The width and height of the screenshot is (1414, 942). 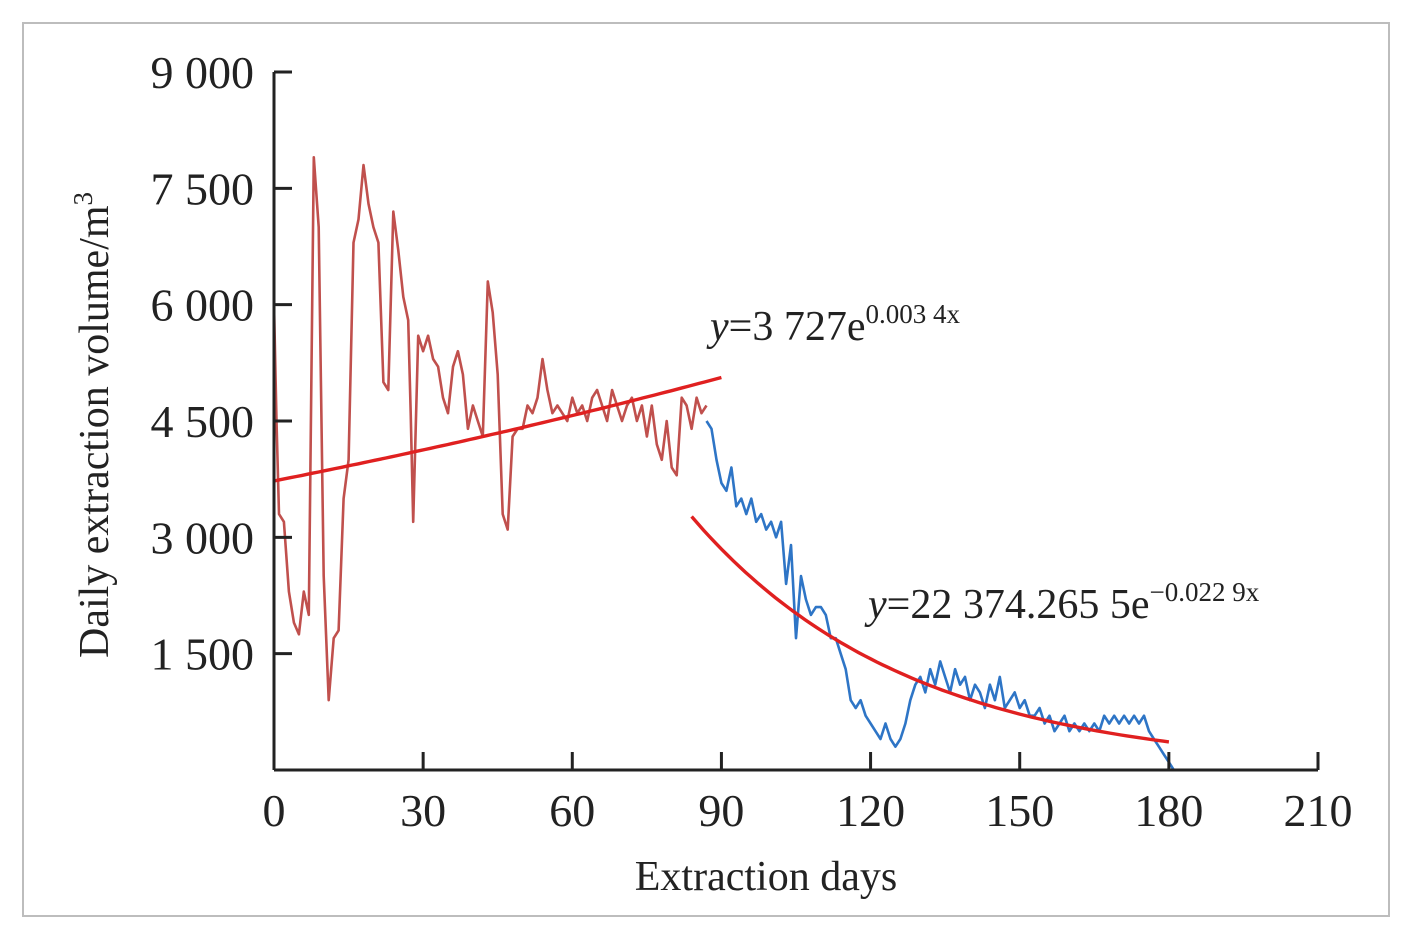 What do you see at coordinates (1019, 810) in the screenshot?
I see `x-tick-label: 150` at bounding box center [1019, 810].